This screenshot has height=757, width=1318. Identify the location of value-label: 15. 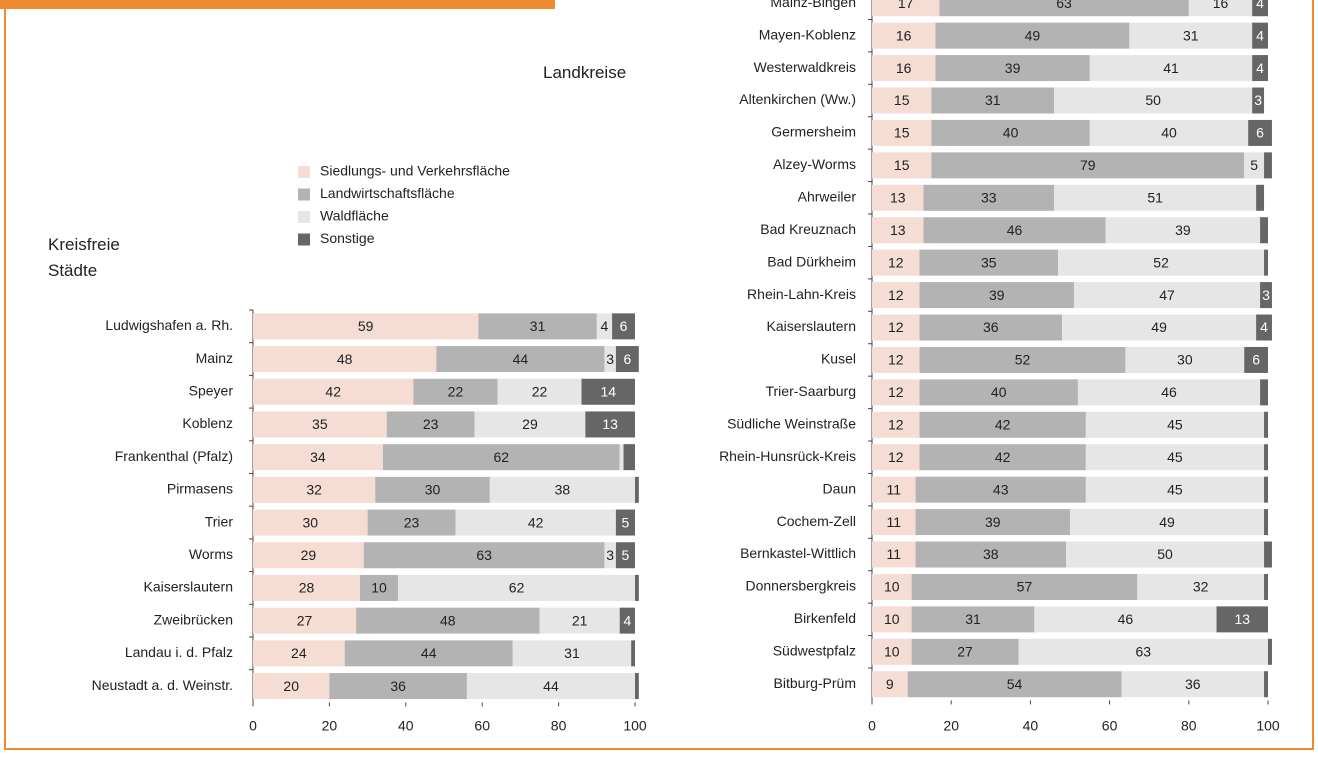
(902, 165).